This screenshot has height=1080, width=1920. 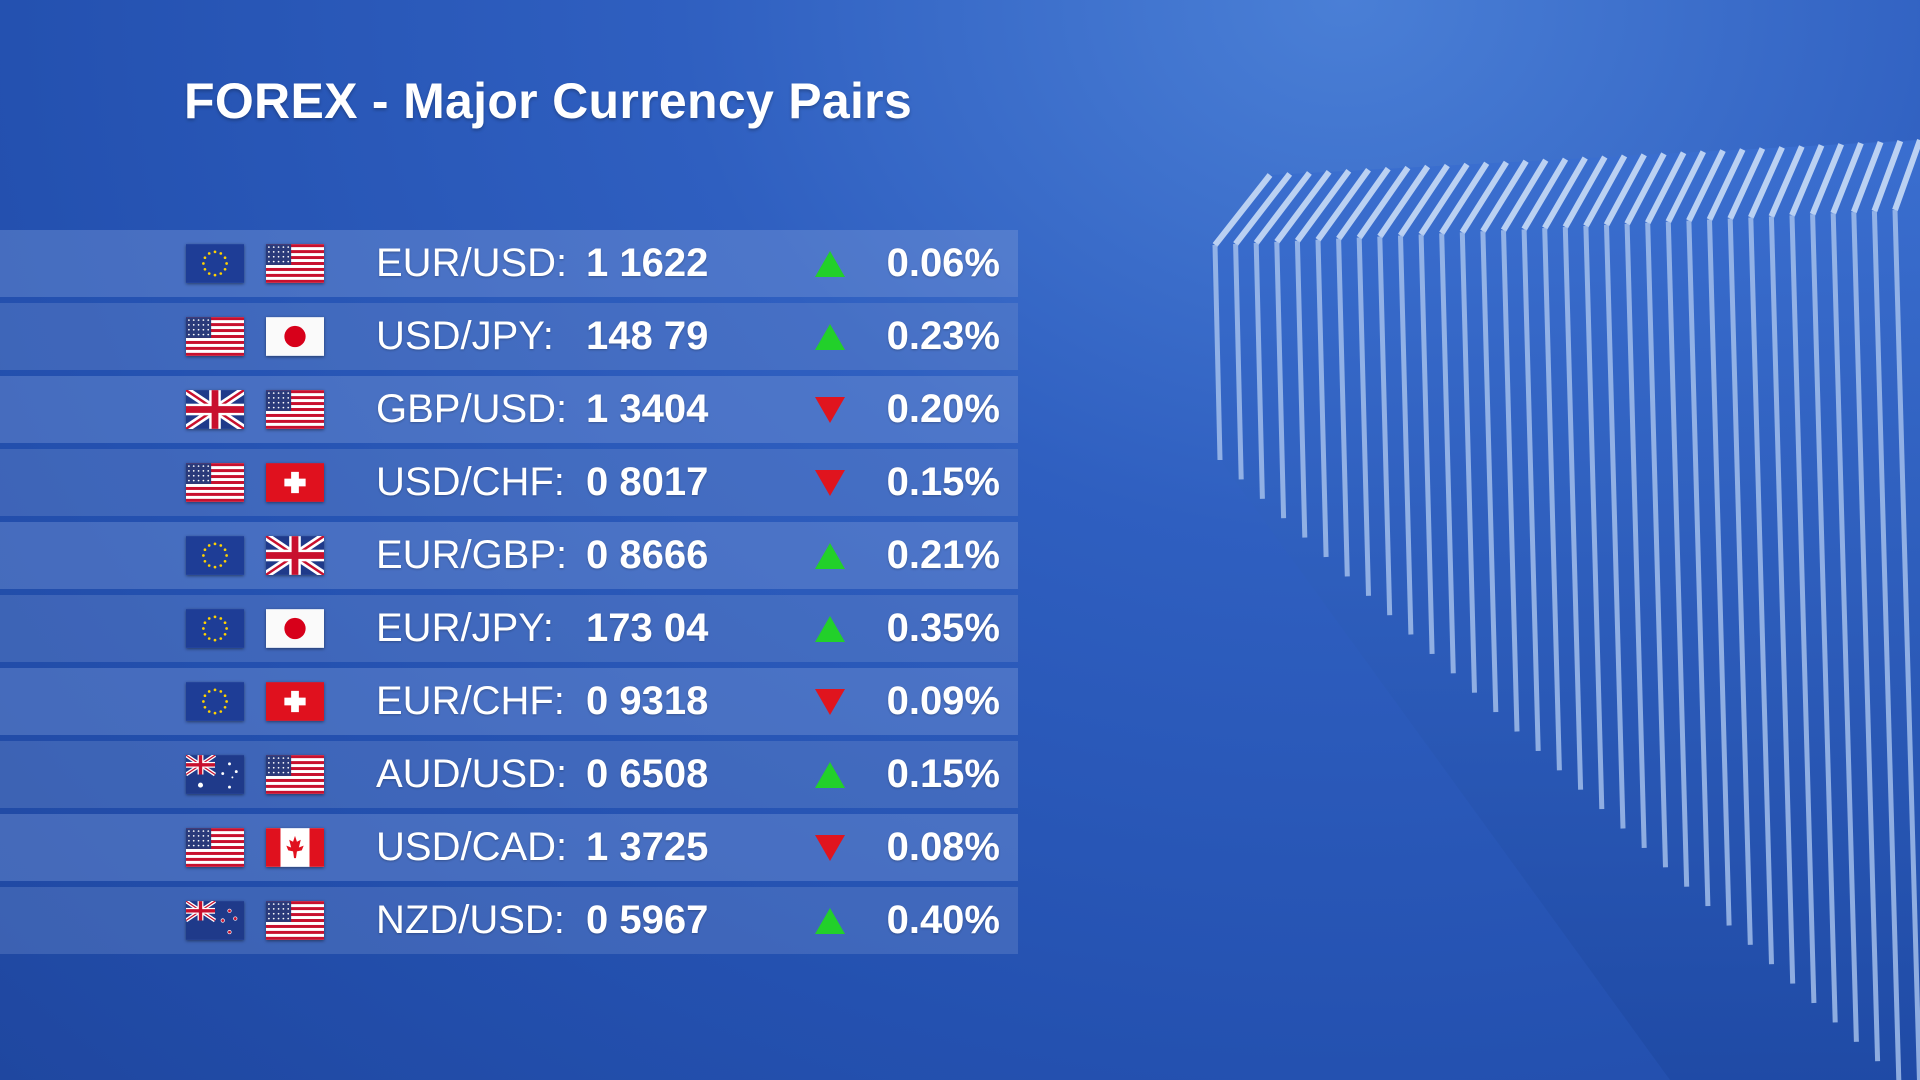 What do you see at coordinates (647, 701) in the screenshot?
I see `exchange-rate: 0 9318` at bounding box center [647, 701].